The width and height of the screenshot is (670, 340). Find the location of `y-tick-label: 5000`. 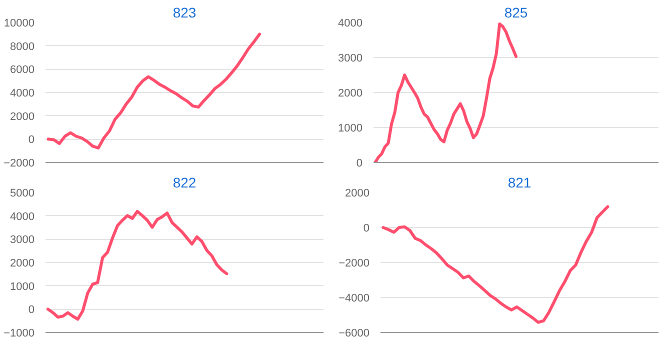

y-tick-label: 5000 is located at coordinates (22, 194).